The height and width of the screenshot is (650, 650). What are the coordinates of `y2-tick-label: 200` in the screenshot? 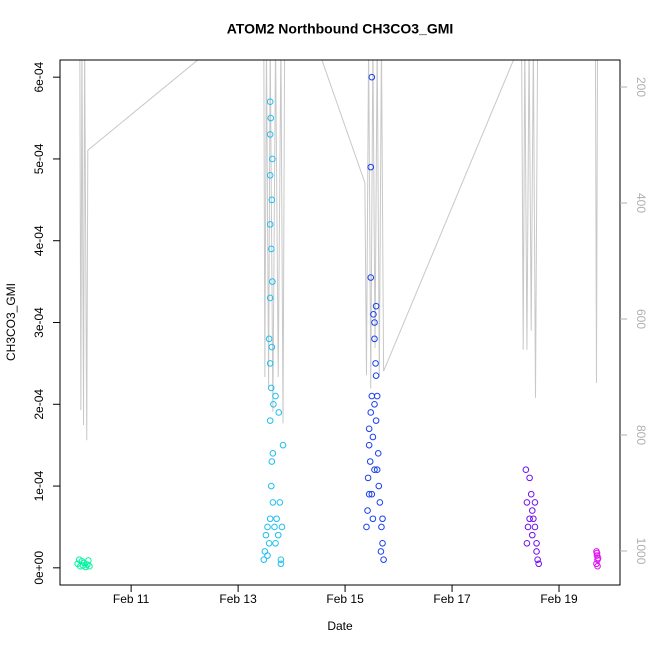 It's located at (641, 87).